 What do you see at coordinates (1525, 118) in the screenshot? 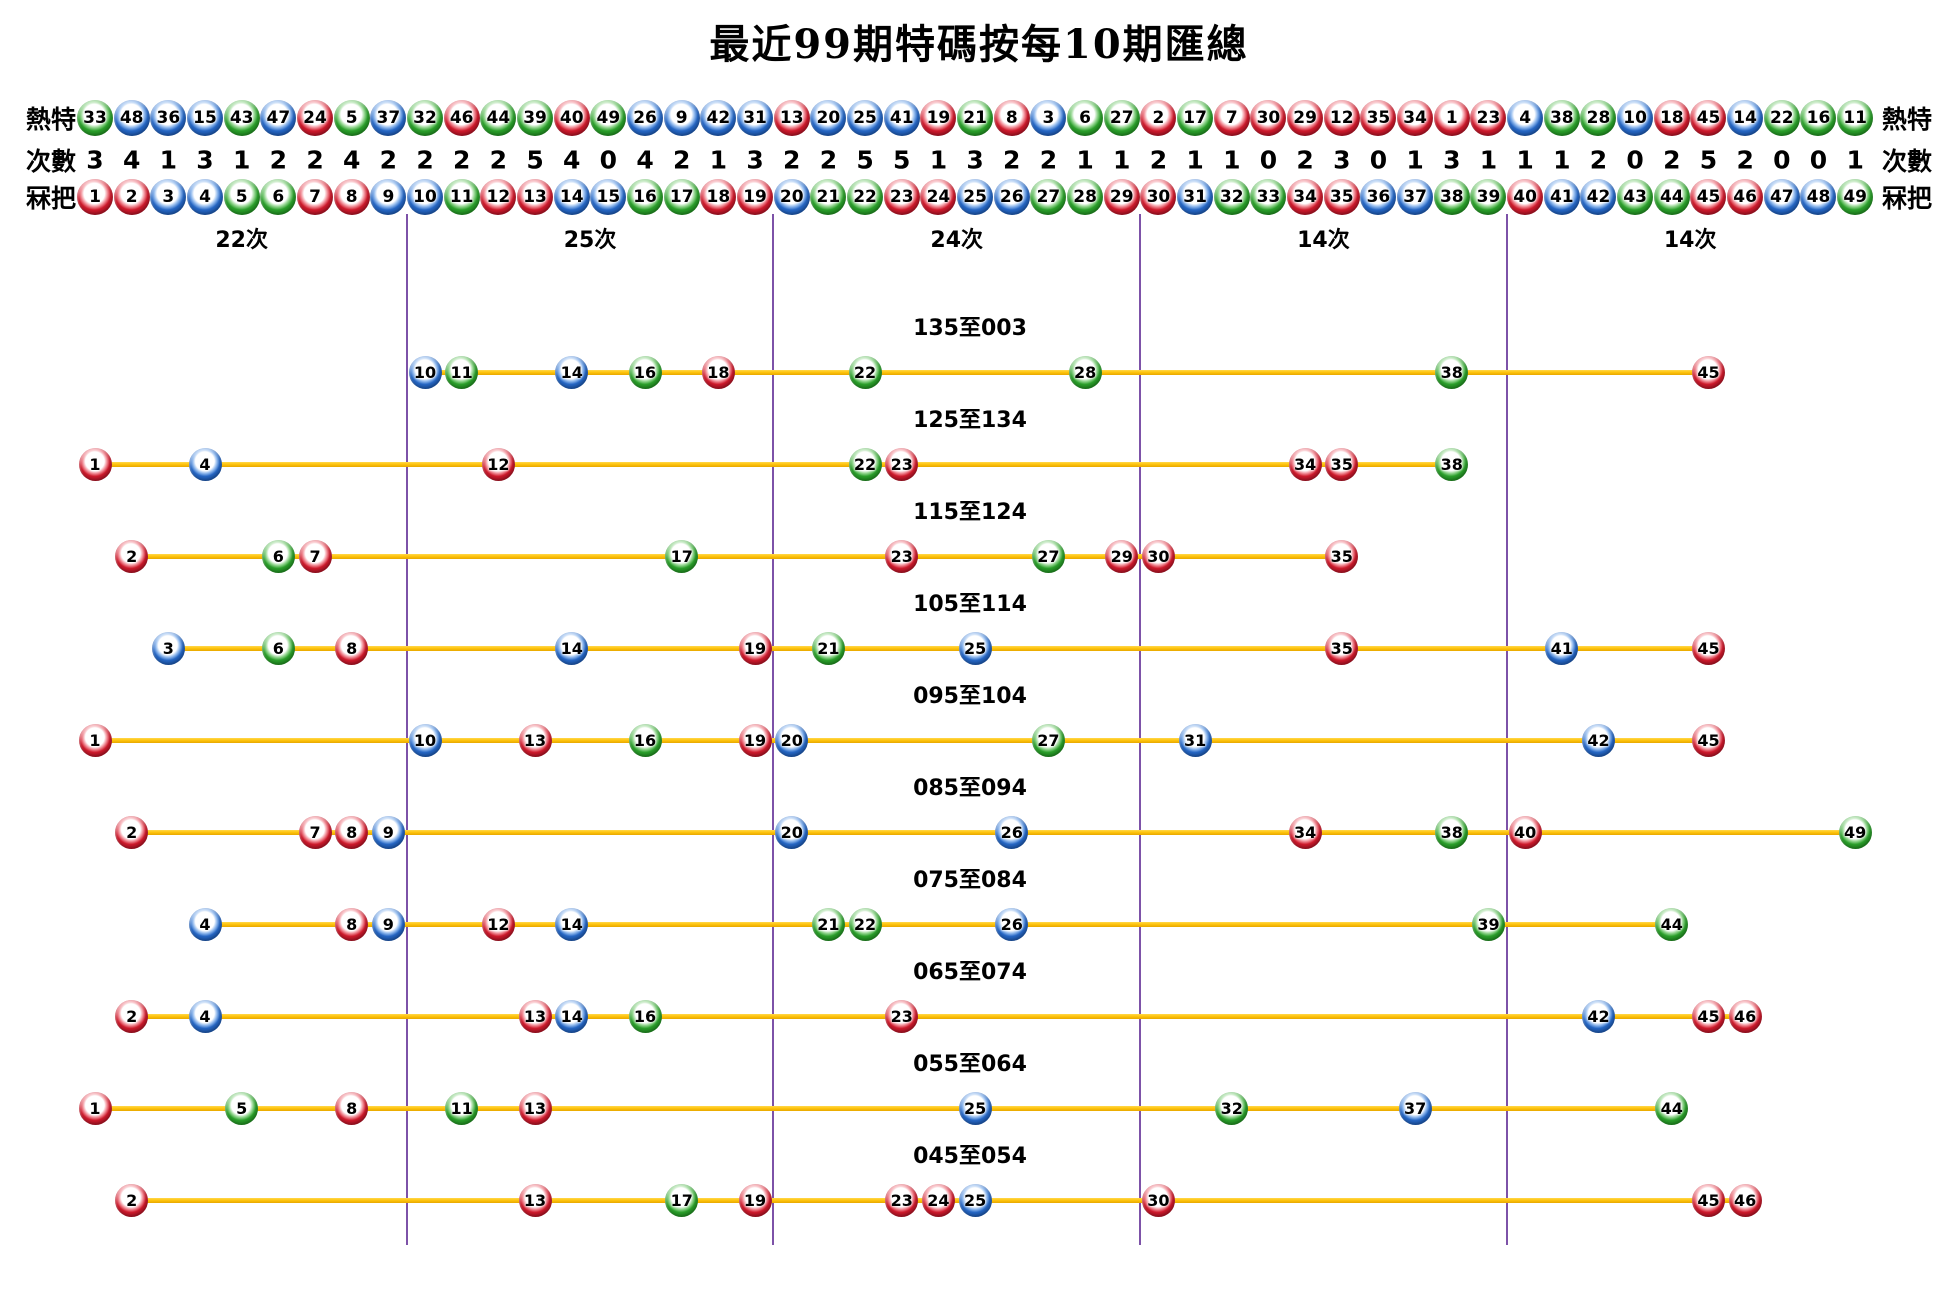
I see `hot-number-ball: 4` at bounding box center [1525, 118].